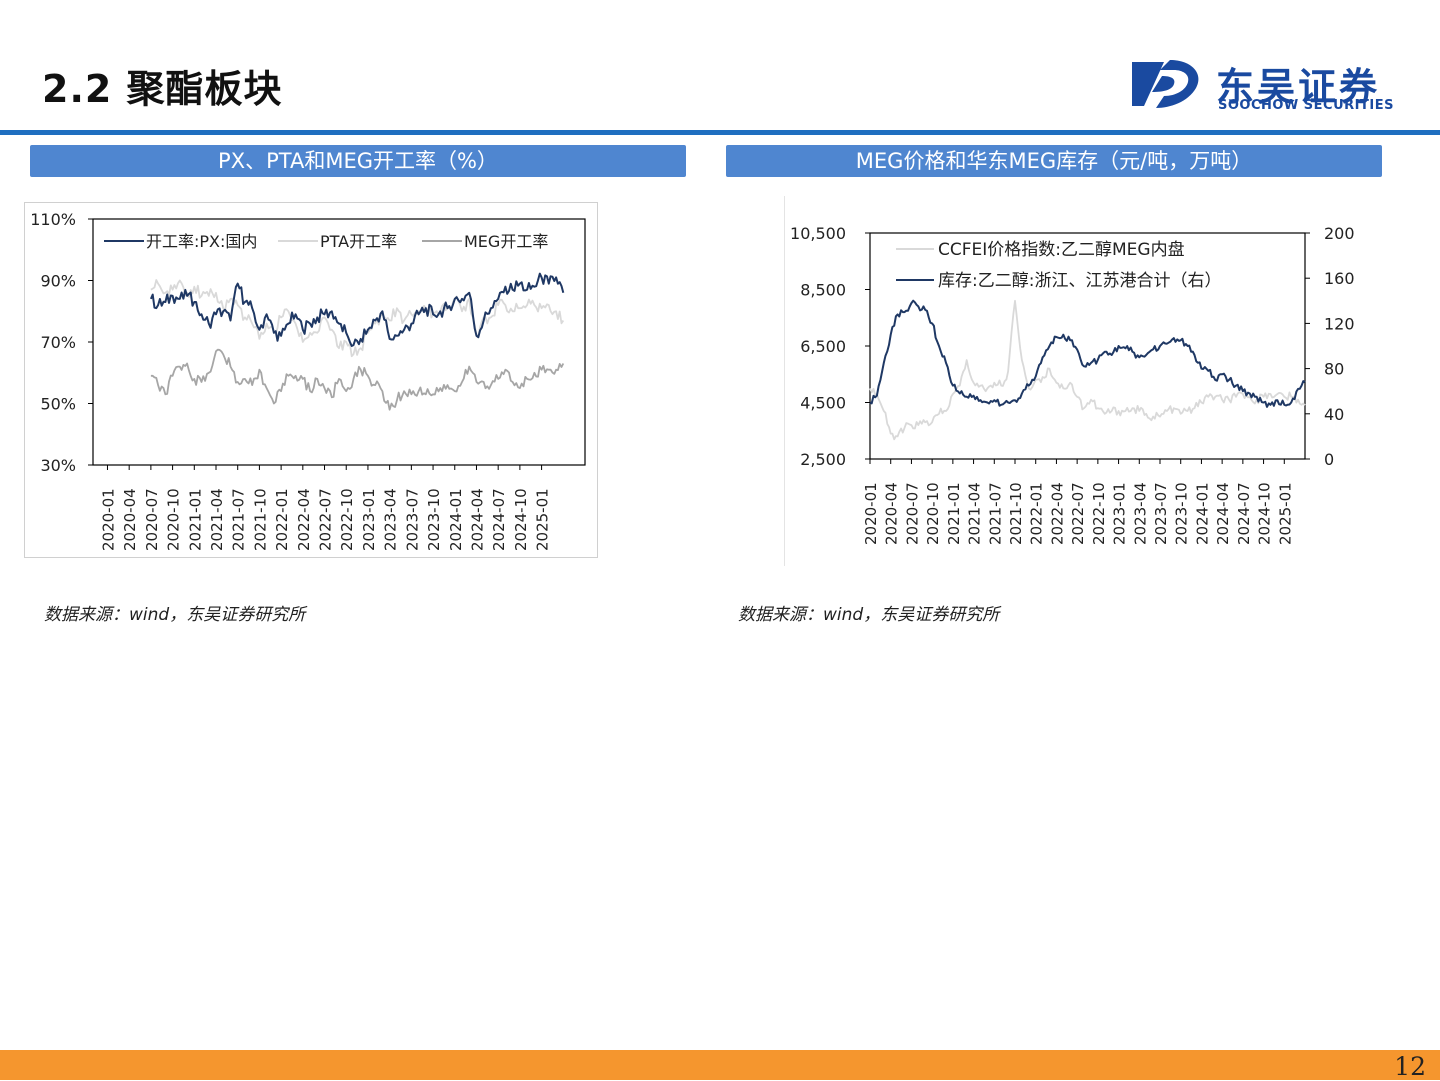  I want to click on left-chart-source: 数据来源：wind，东吴证券研究所, so click(175, 615).